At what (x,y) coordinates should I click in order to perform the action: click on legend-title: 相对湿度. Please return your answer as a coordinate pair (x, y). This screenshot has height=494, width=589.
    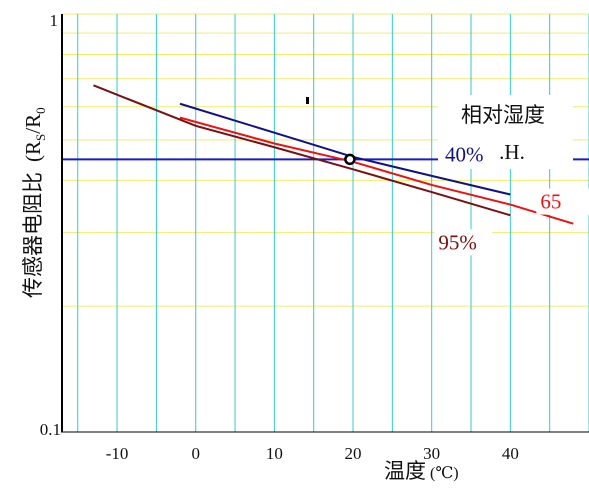
    Looking at the image, I should click on (503, 115).